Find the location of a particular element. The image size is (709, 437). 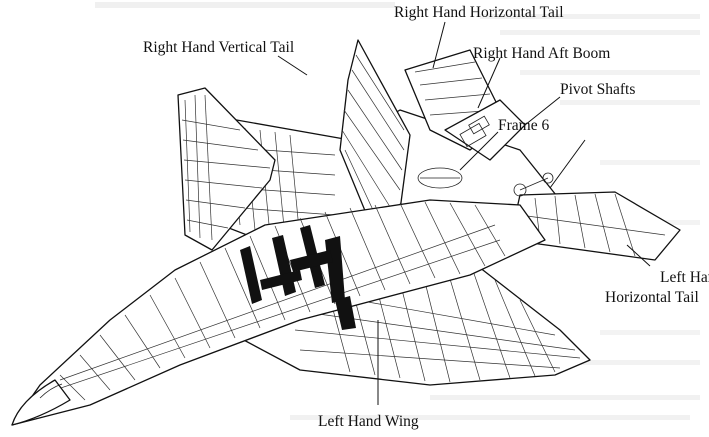

fuselage-frames is located at coordinates (298, 277).